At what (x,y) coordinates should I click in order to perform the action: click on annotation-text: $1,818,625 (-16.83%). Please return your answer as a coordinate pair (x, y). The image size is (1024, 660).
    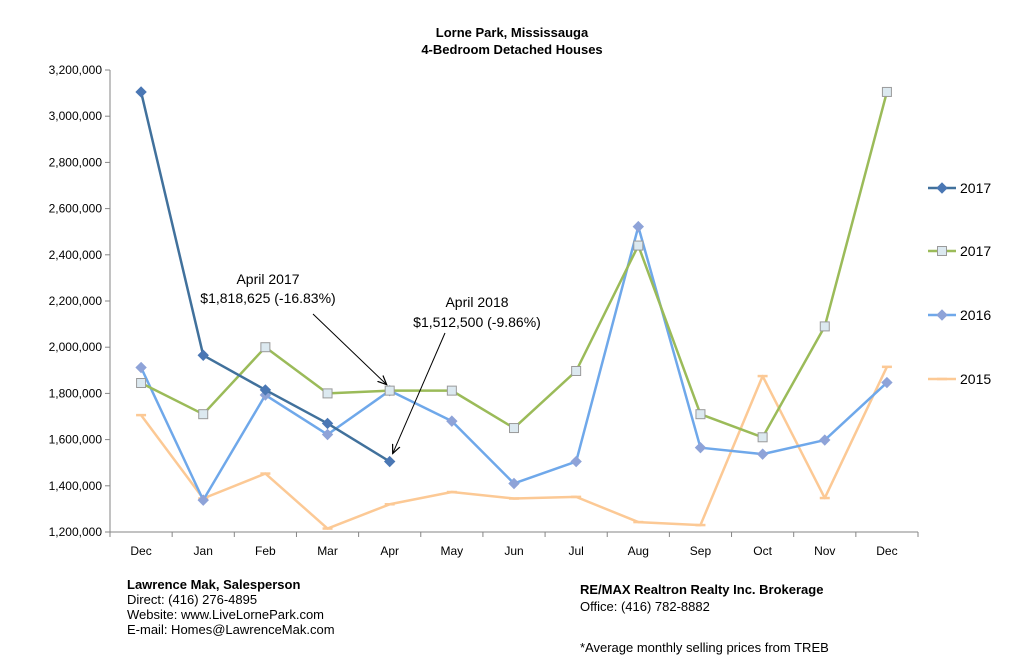
    Looking at the image, I should click on (267, 298).